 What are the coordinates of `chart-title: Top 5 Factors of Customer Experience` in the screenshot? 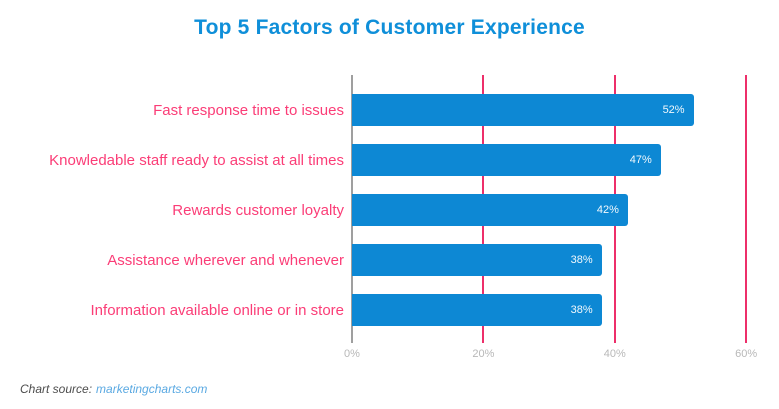 It's located at (389, 27).